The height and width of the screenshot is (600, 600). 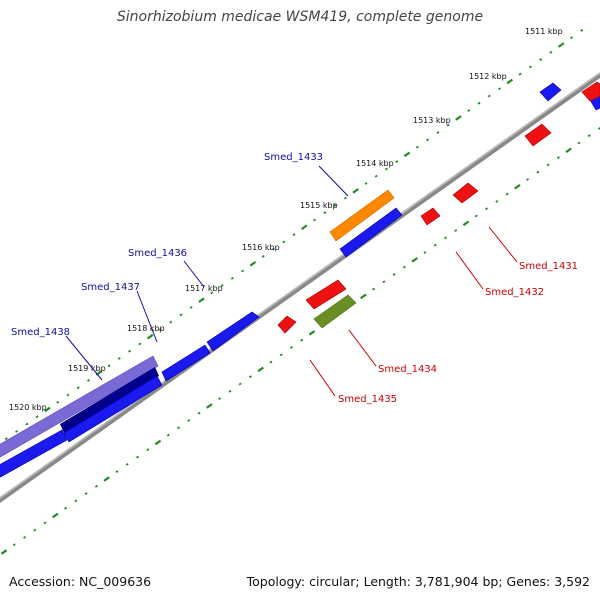 I want to click on label-smed-1435: Smed_1435, so click(x=367, y=399).